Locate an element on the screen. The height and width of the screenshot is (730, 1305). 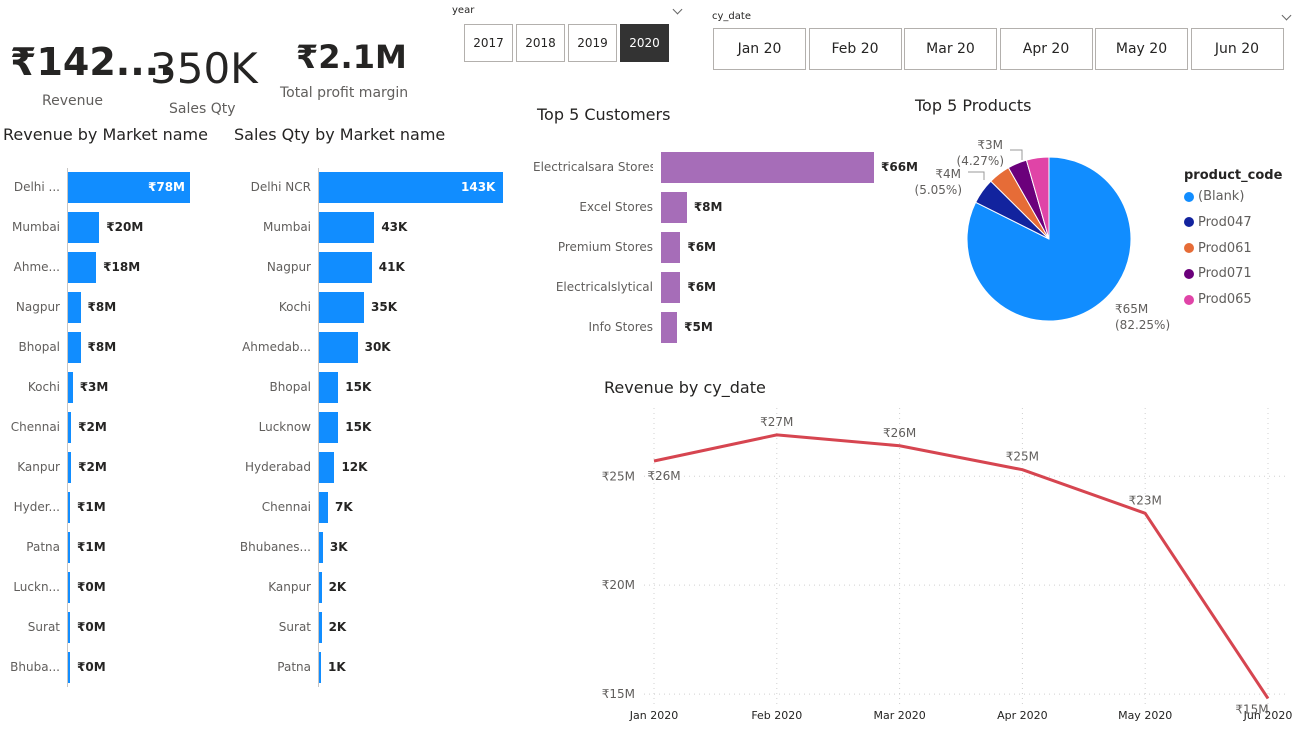
qty-market-value-label: 15K is located at coordinates (358, 386).